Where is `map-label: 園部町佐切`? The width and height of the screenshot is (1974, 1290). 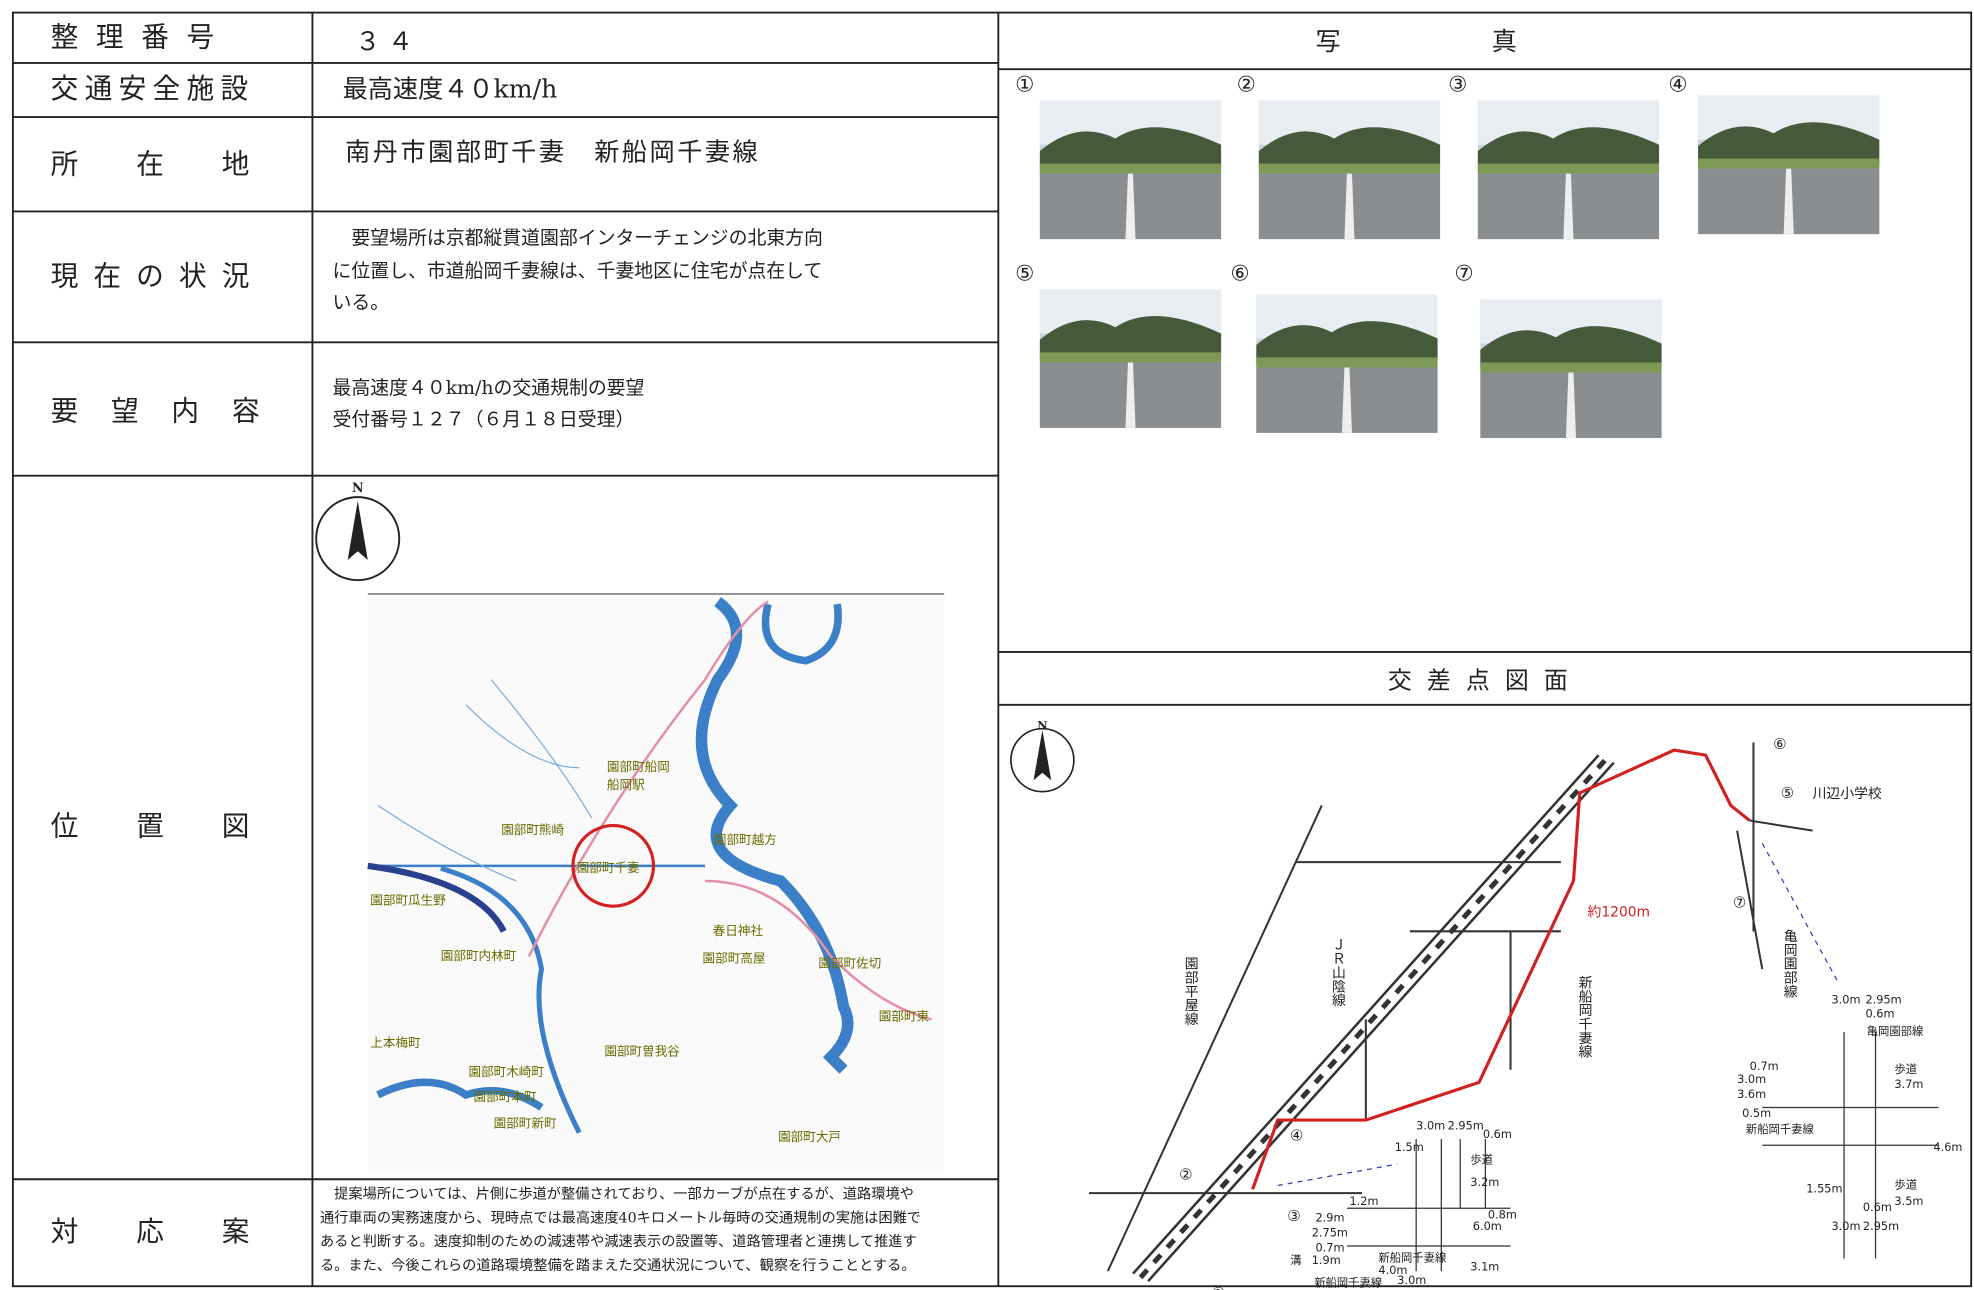 map-label: 園部町佐切 is located at coordinates (849, 963).